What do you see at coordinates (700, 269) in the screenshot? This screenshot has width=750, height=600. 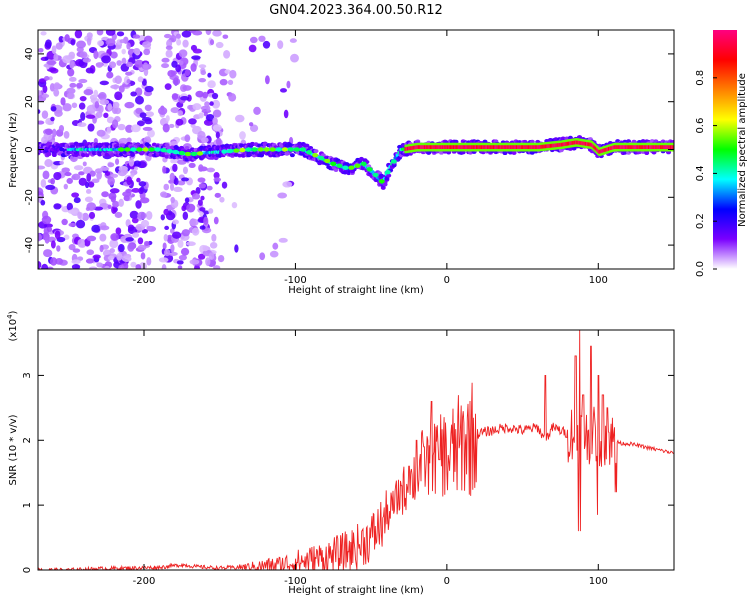 I see `colorbar-tick-label: 0.0` at bounding box center [700, 269].